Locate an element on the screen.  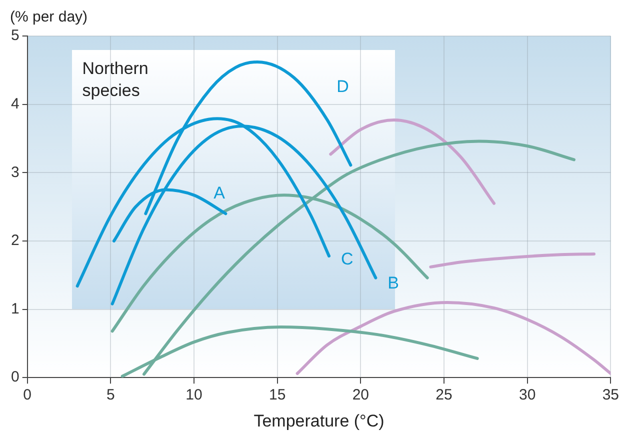
x-tick-label: 30 is located at coordinates (527, 395).